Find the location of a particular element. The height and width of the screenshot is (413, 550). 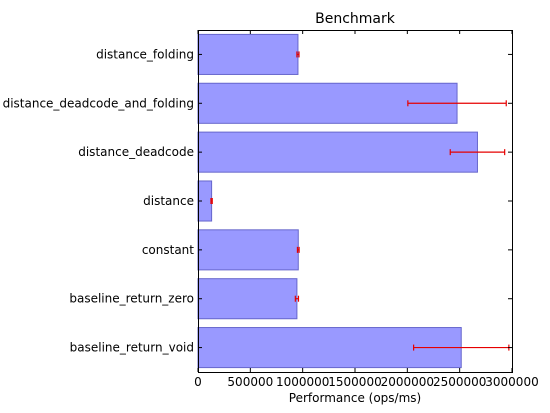

error-bar-distance is located at coordinates (211, 201).